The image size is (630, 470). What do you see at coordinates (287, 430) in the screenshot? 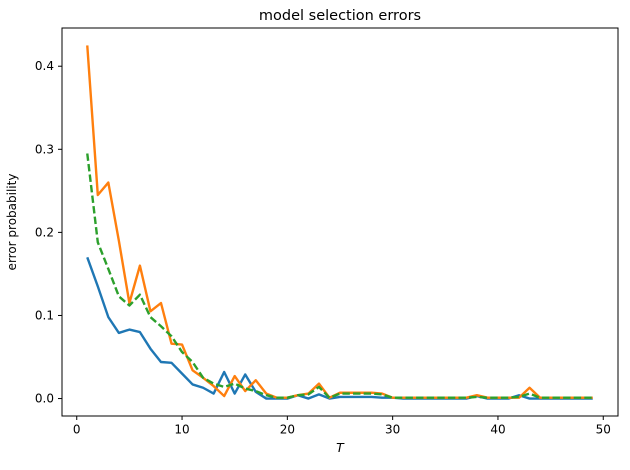
I see `x-tick-label: 20` at bounding box center [287, 430].